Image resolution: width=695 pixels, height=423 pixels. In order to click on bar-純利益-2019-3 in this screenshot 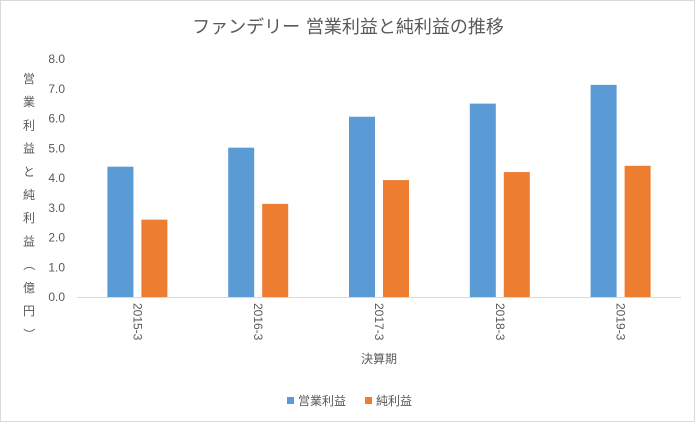, I will do `click(637, 231)`.